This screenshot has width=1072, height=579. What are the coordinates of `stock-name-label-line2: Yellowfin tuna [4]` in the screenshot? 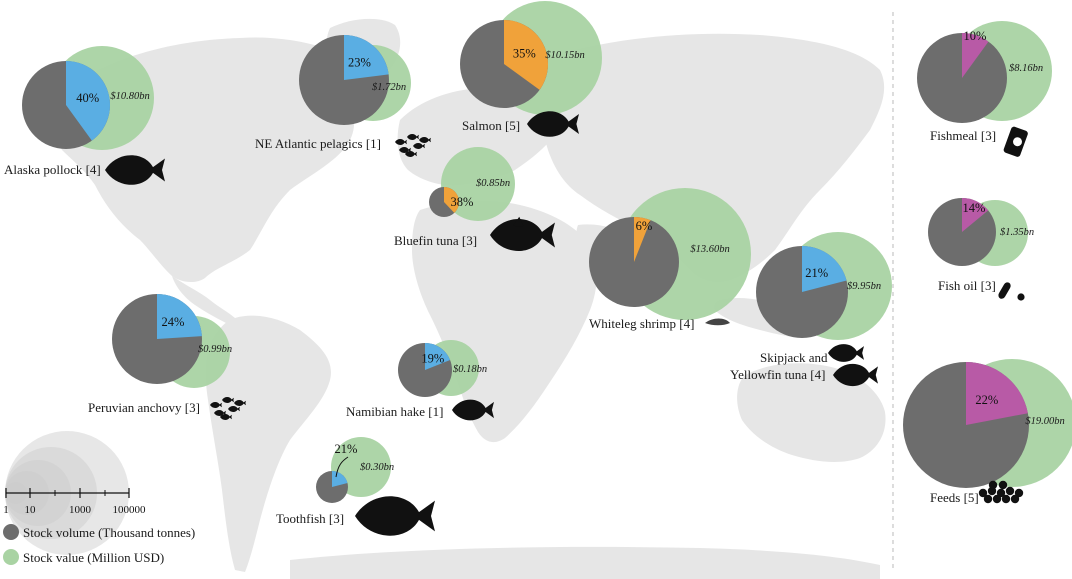 It's located at (777, 374).